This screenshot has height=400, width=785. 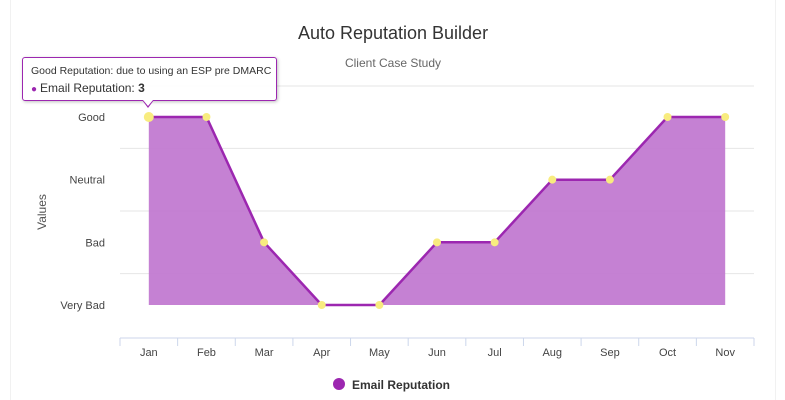 What do you see at coordinates (95, 243) in the screenshot?
I see `y-tick-label: Bad` at bounding box center [95, 243].